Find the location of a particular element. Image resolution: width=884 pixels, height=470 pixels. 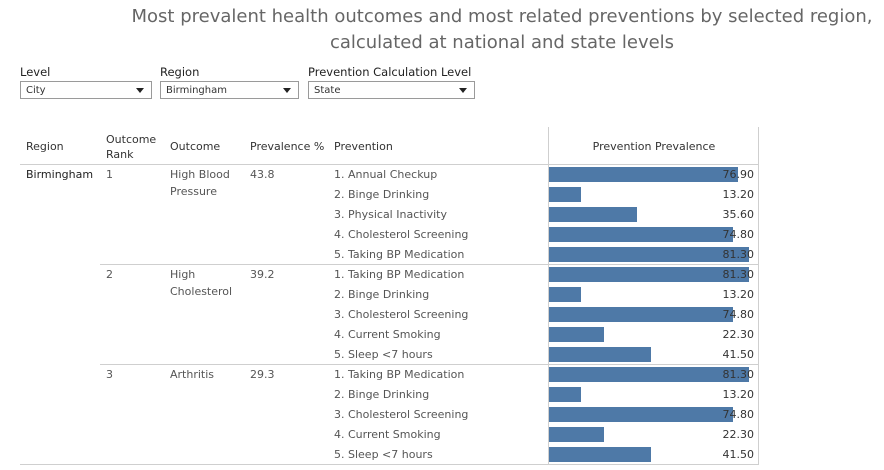

level-select-value: City is located at coordinates (36, 90).